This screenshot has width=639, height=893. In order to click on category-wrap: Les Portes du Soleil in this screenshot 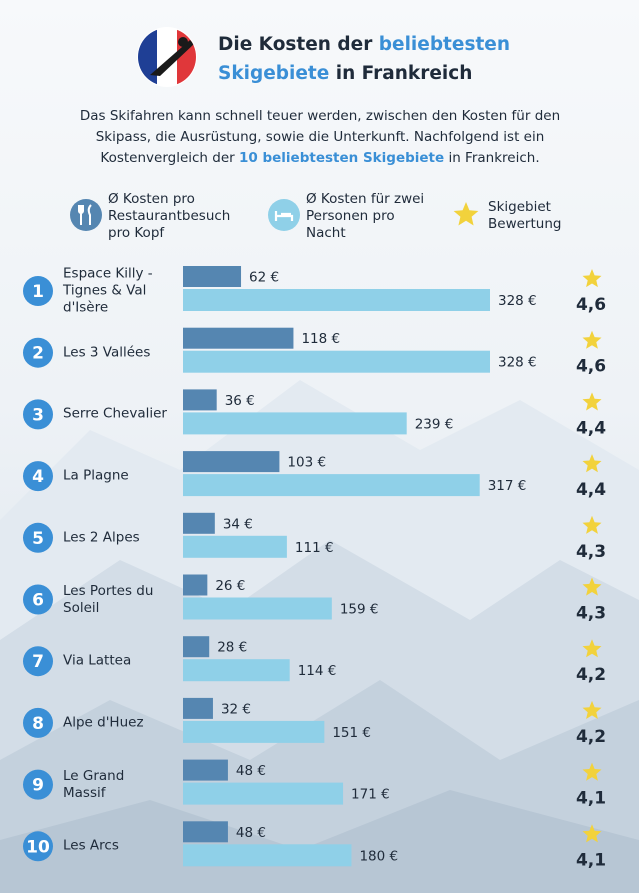, I will do `click(117, 600)`.